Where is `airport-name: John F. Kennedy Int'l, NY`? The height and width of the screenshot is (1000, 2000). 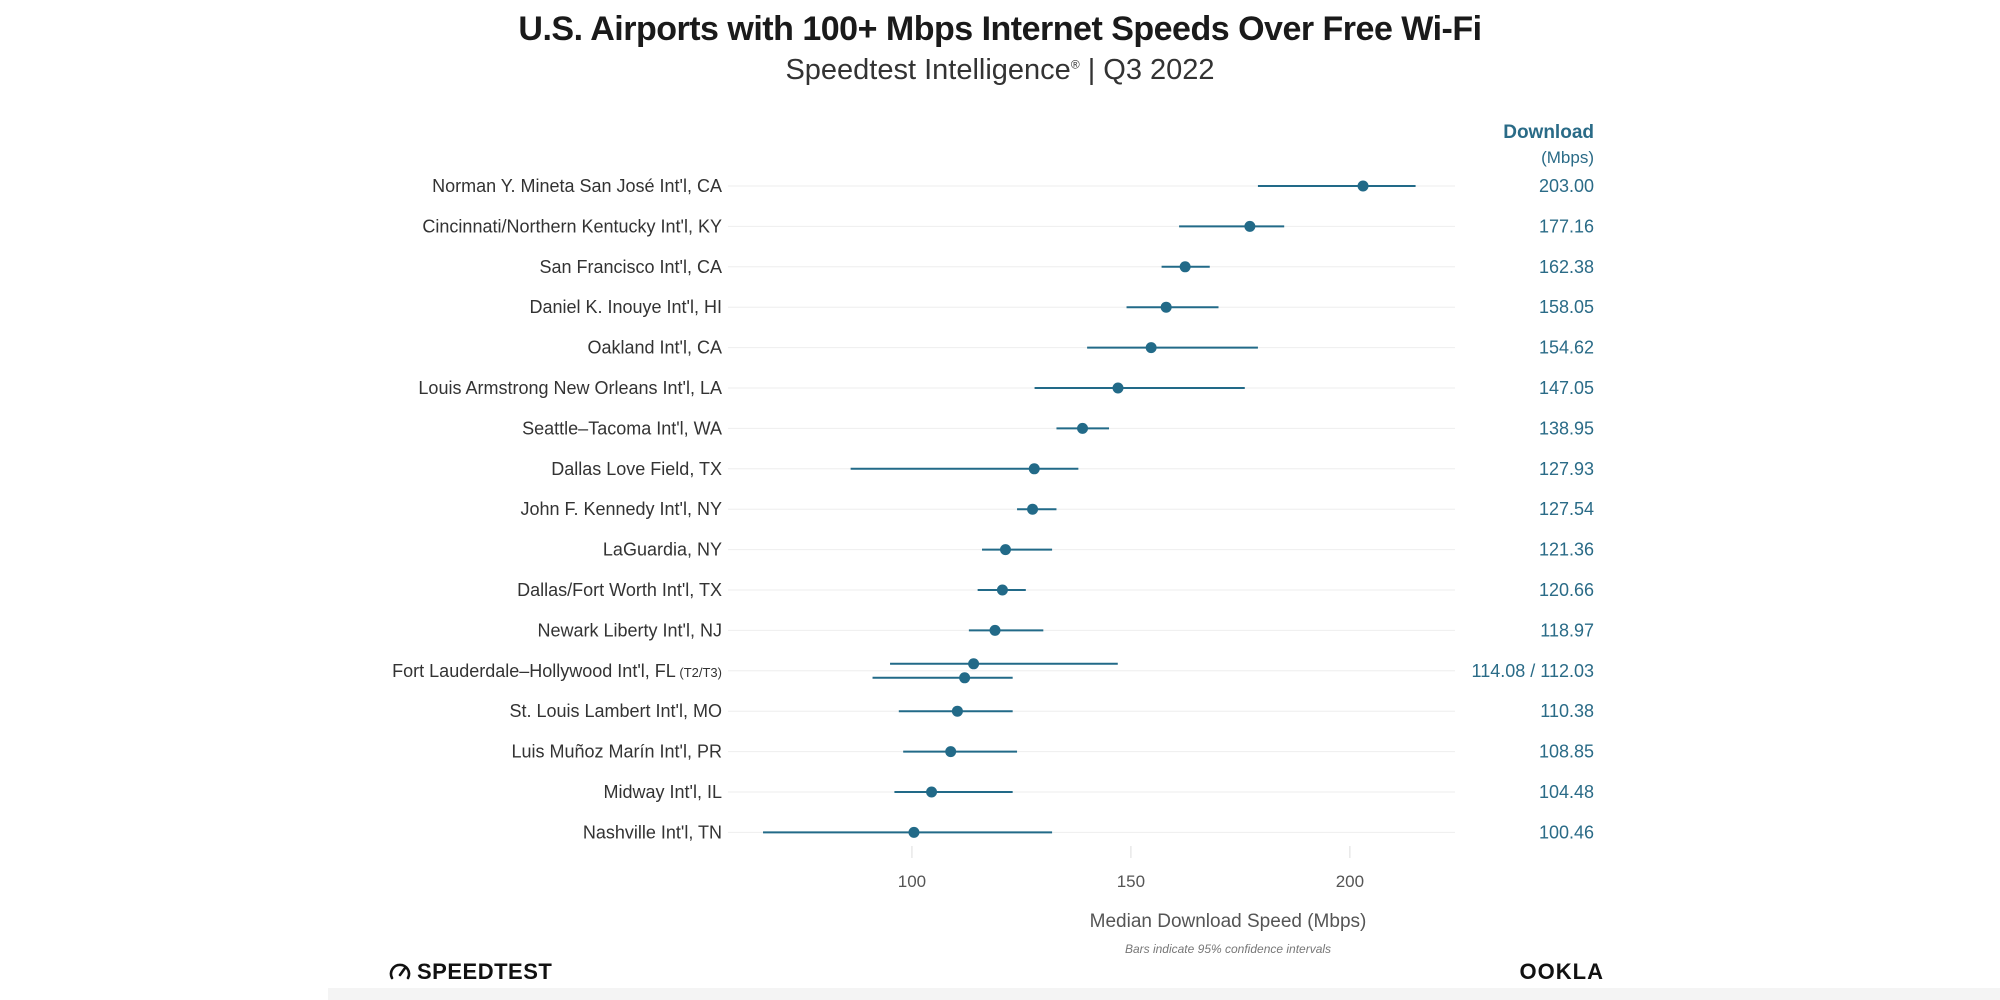 airport-name: John F. Kennedy Int'l, NY is located at coordinates (621, 509).